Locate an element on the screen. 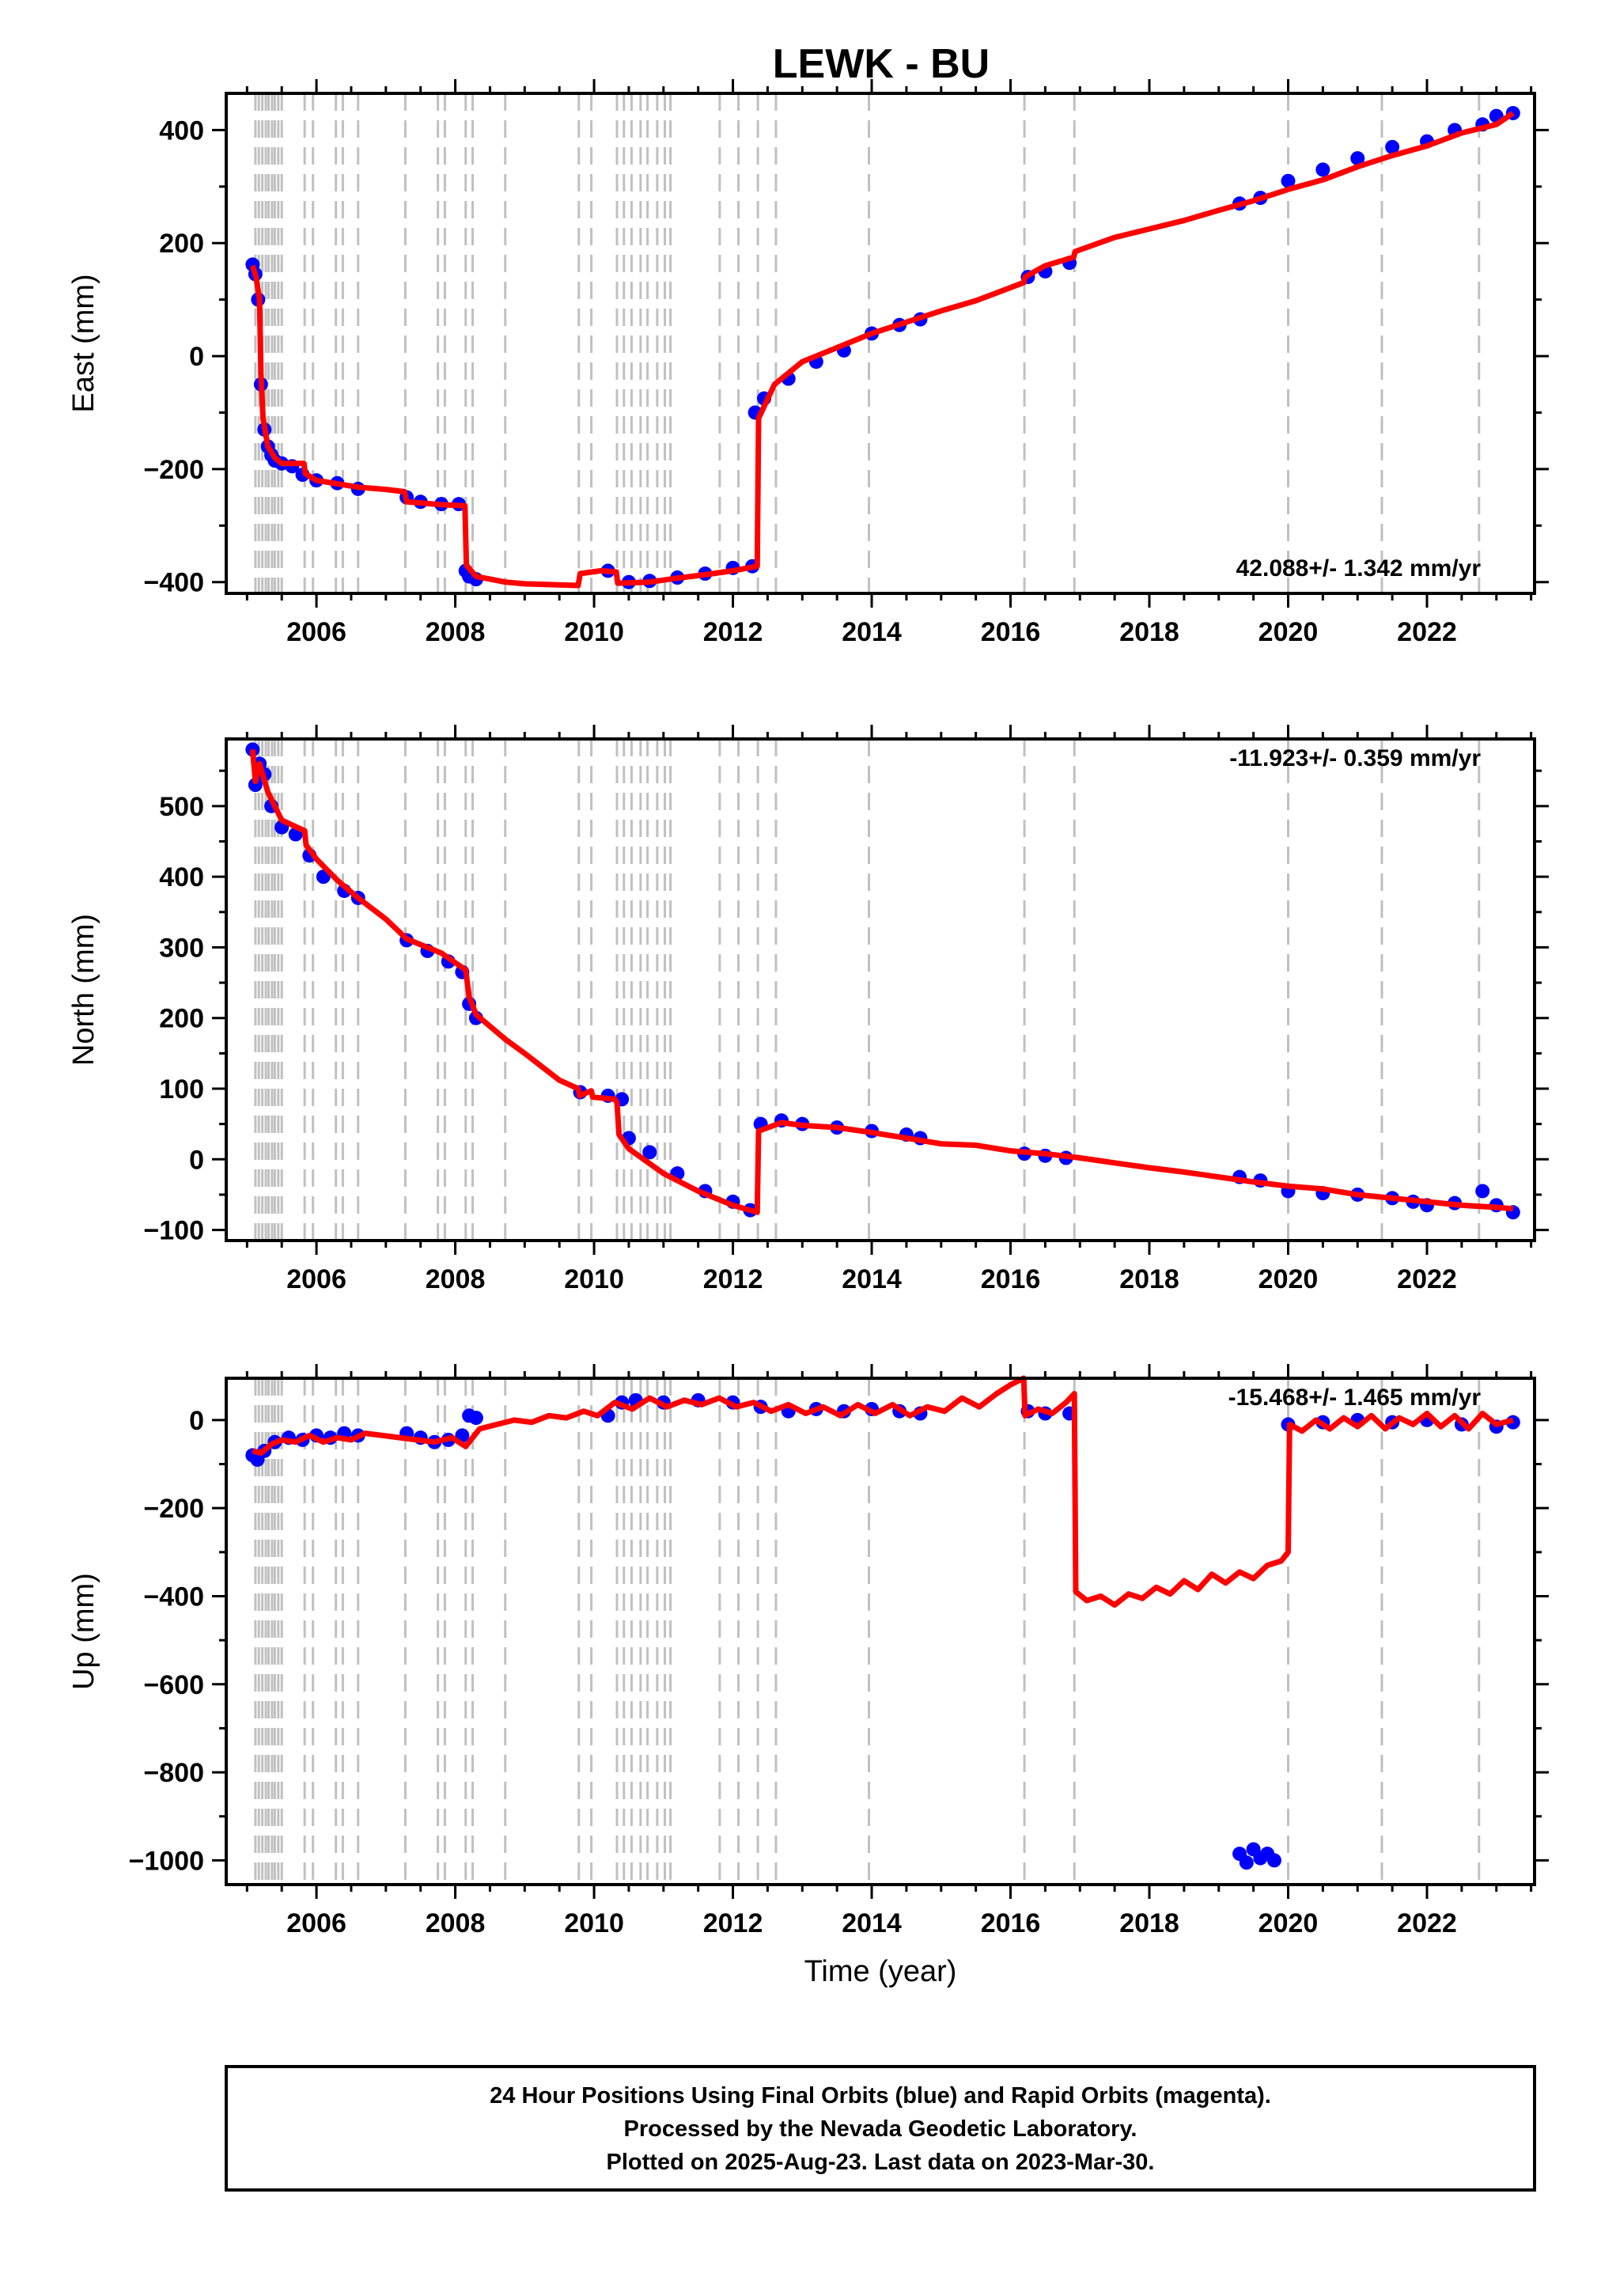 Image resolution: width=1601 pixels, height=2296 pixels. x-axis-label: Time (year) is located at coordinates (881, 1971).